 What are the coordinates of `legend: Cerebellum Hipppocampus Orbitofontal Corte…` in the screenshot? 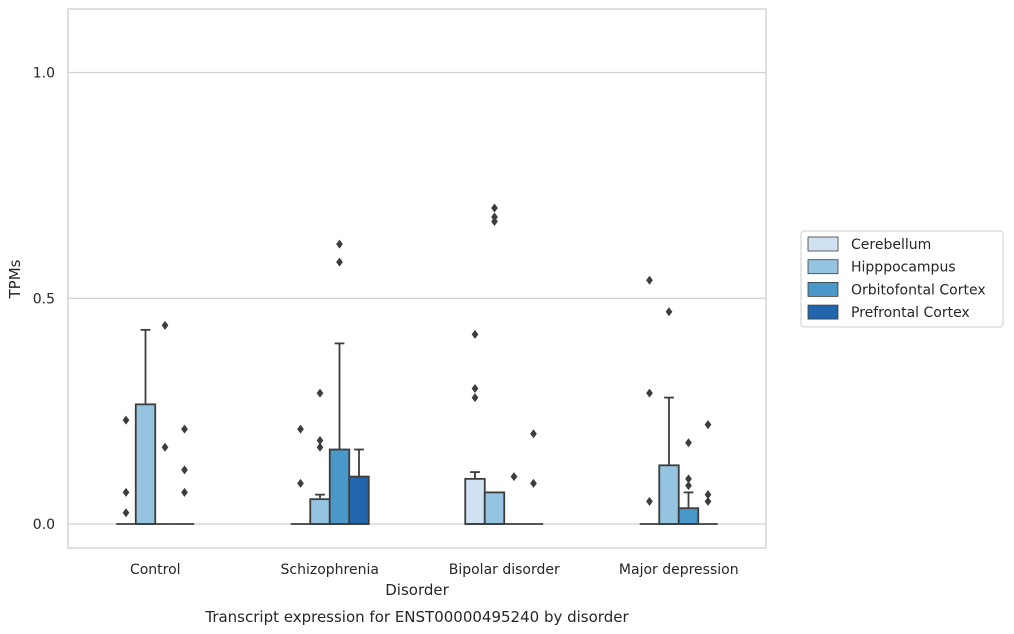 It's located at (902, 279).